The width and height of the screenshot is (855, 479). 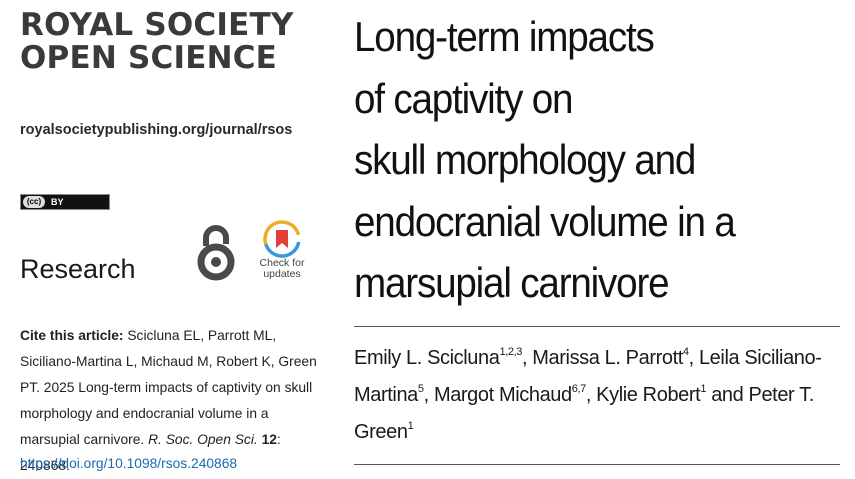 What do you see at coordinates (727, 395) in the screenshot?
I see `author-separator: and` at bounding box center [727, 395].